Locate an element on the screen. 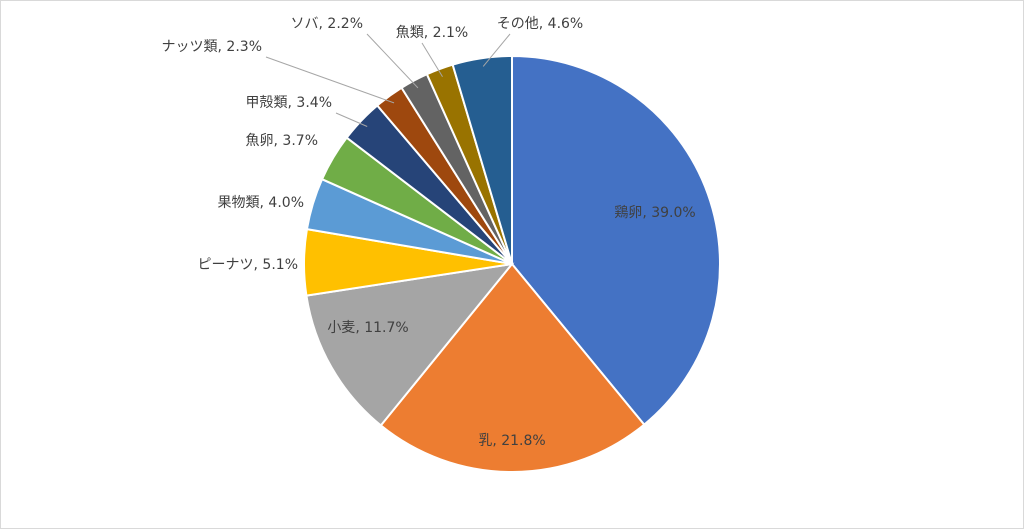  value-label: , 4.0% is located at coordinates (282, 203).